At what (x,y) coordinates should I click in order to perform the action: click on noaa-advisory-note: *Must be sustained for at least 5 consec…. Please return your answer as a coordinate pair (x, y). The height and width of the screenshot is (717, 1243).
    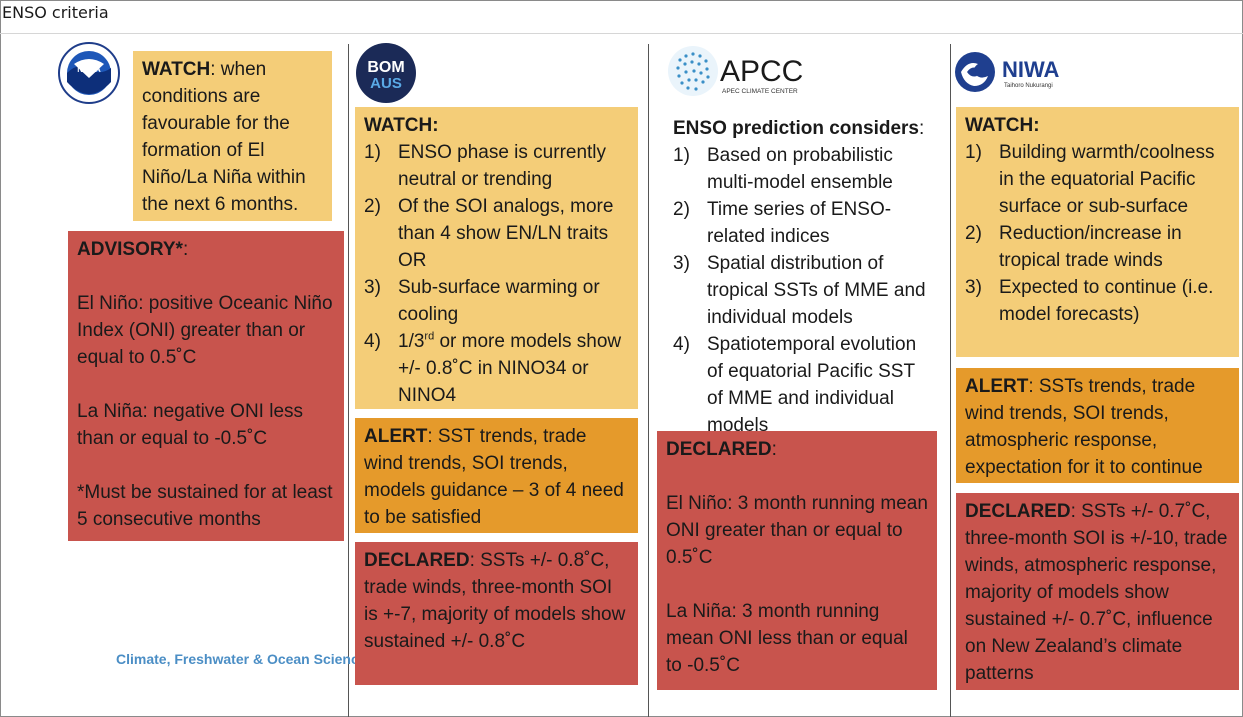
    Looking at the image, I should click on (205, 506).